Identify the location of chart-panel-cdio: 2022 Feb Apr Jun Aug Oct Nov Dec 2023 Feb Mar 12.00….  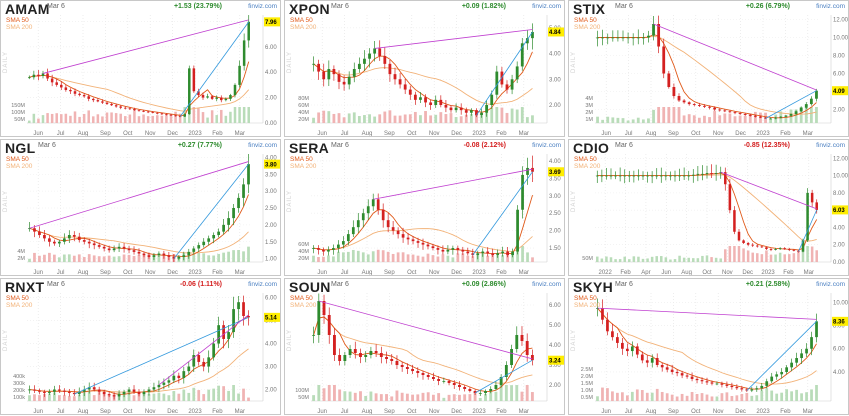
(708, 207).